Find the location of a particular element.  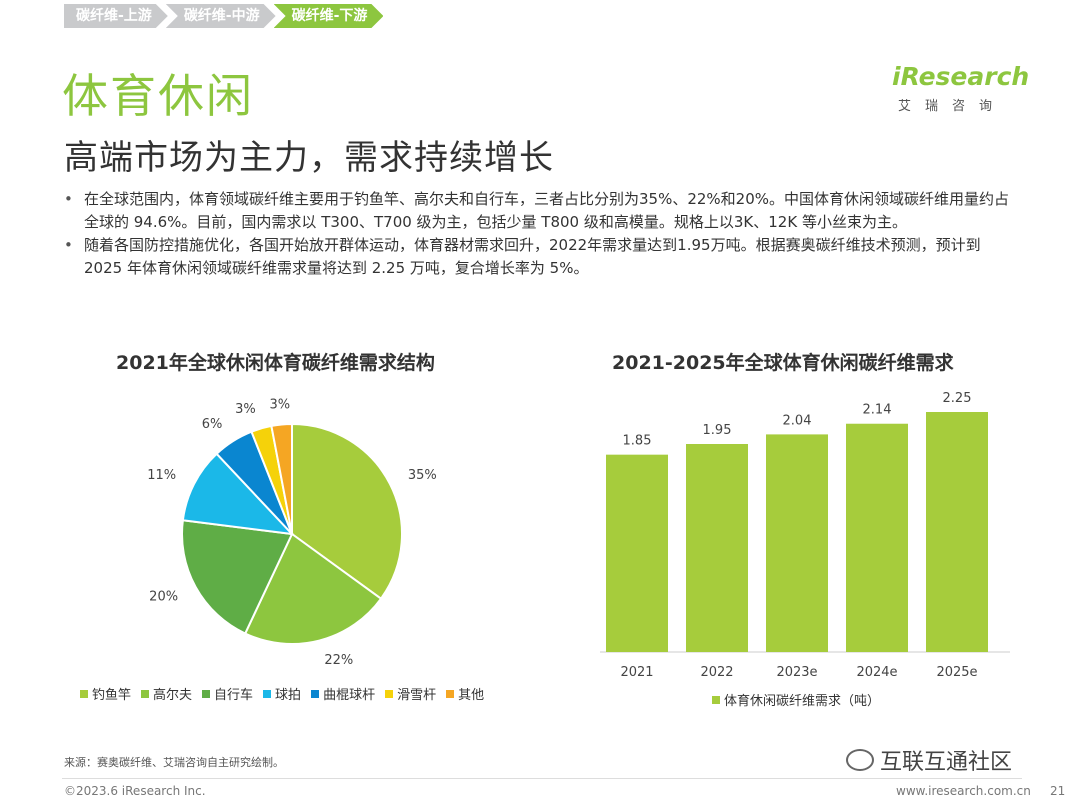

bar-legend-item: 体育休闲碳纤维需求（吨） is located at coordinates (796, 699).